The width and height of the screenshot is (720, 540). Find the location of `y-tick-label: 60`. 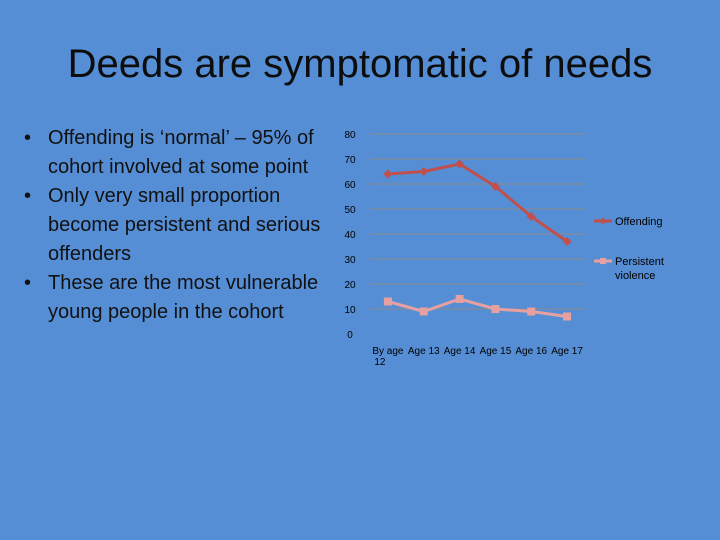

y-tick-label: 60 is located at coordinates (350, 185).